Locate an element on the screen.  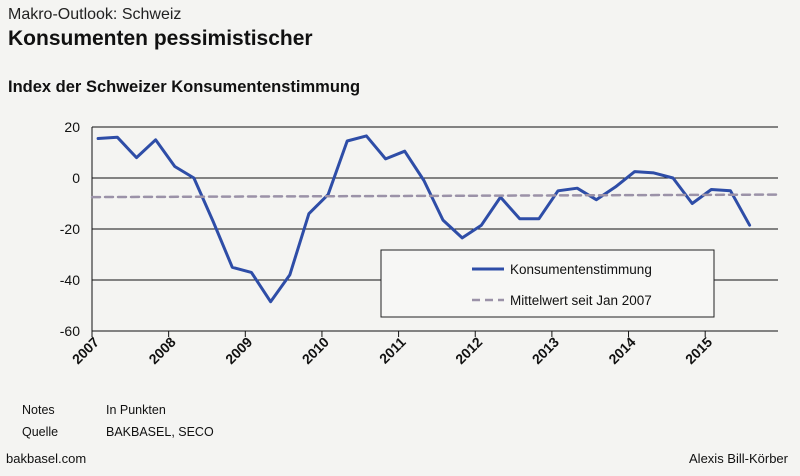
x-tick-label: 2011 is located at coordinates (392, 350).